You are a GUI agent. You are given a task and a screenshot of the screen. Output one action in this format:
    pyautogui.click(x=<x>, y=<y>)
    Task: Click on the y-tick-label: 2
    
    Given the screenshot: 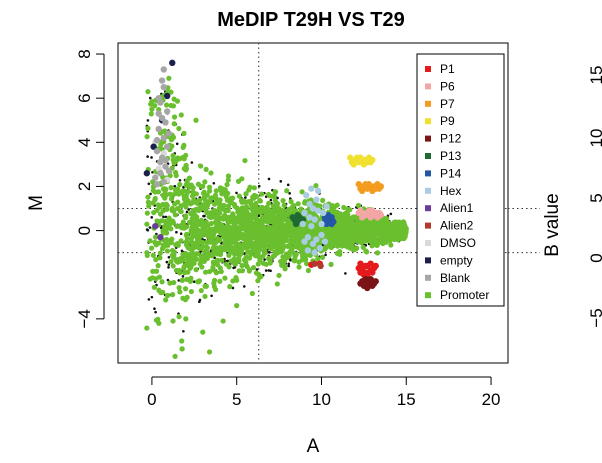 What is the action you would take?
    pyautogui.click(x=84, y=186)
    